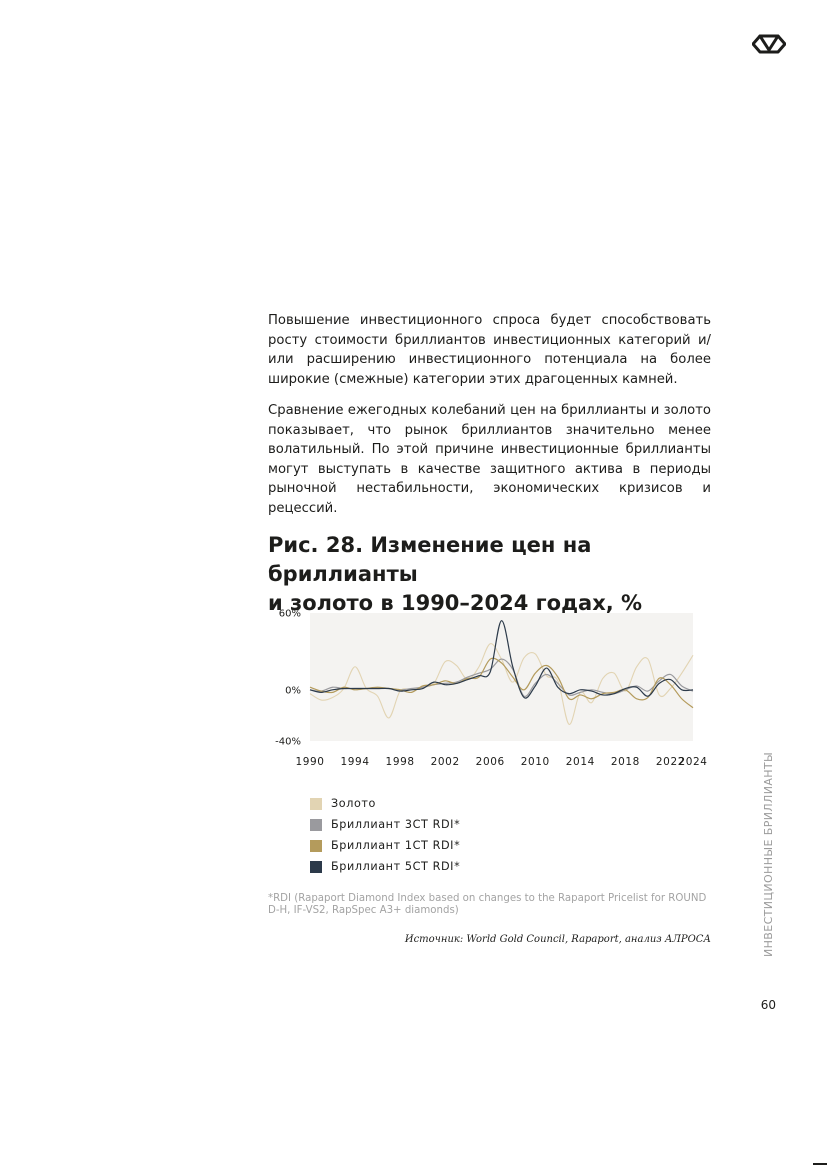  Describe the element at coordinates (490, 762) in the screenshot. I see `x-tick-label: 2006` at that location.